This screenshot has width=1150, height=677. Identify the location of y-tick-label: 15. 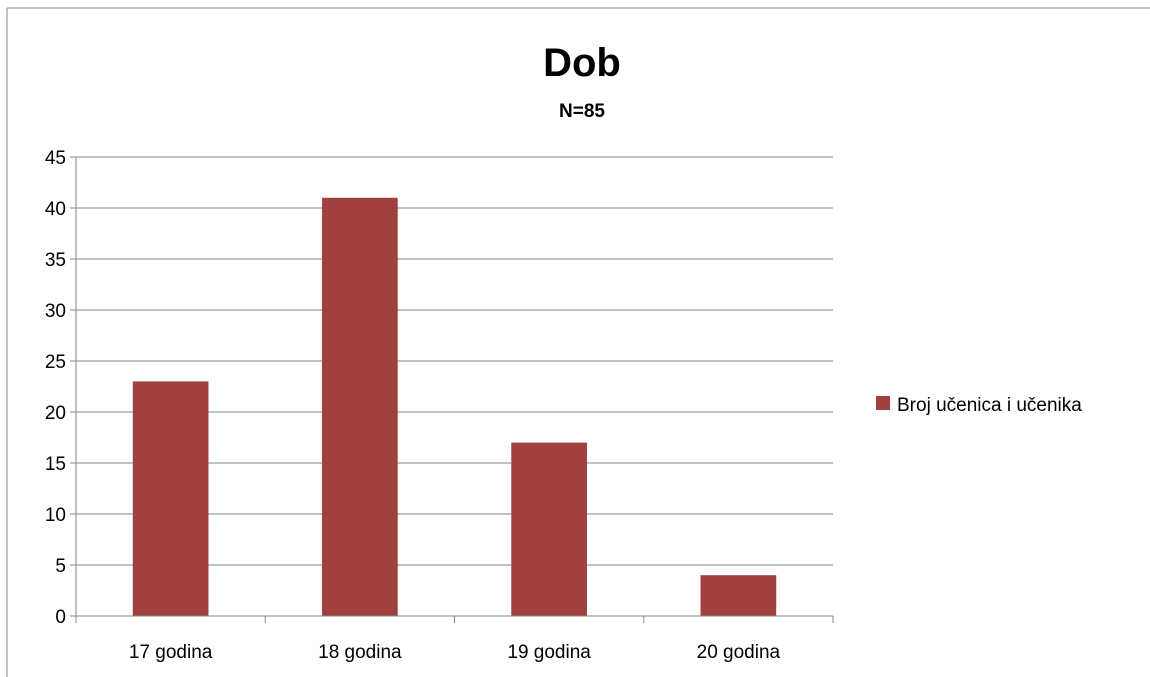
(55, 464).